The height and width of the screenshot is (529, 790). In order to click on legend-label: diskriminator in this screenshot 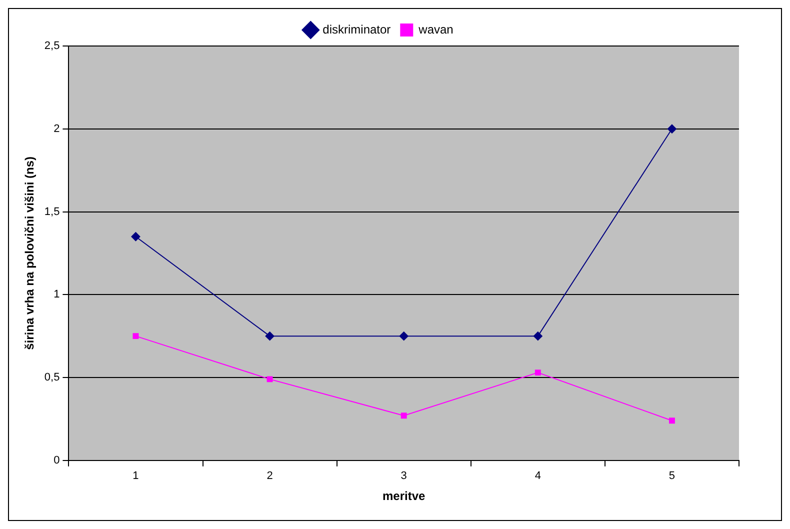, I will do `click(356, 29)`.